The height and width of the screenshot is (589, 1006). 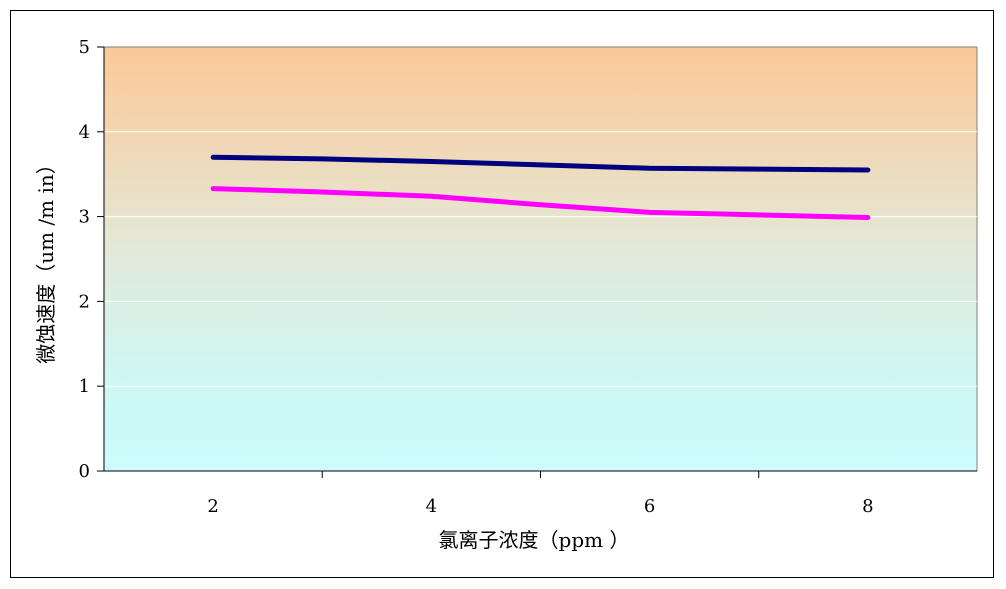 What do you see at coordinates (84, 259) in the screenshot?
I see `y-tick-labels: 0 1 2 3 4 5` at bounding box center [84, 259].